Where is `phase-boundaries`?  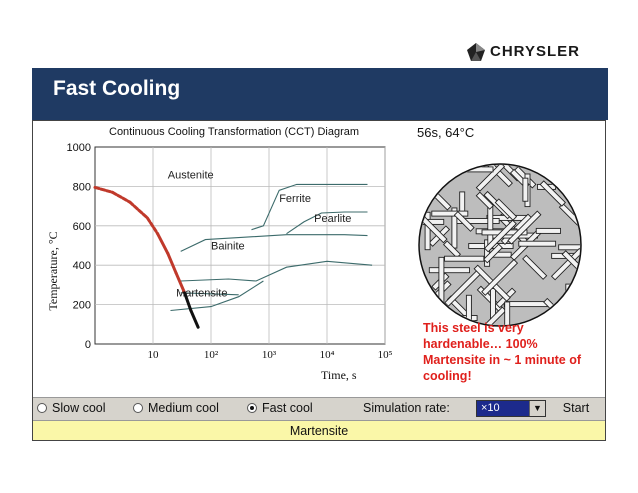 phase-boundaries is located at coordinates (271, 247).